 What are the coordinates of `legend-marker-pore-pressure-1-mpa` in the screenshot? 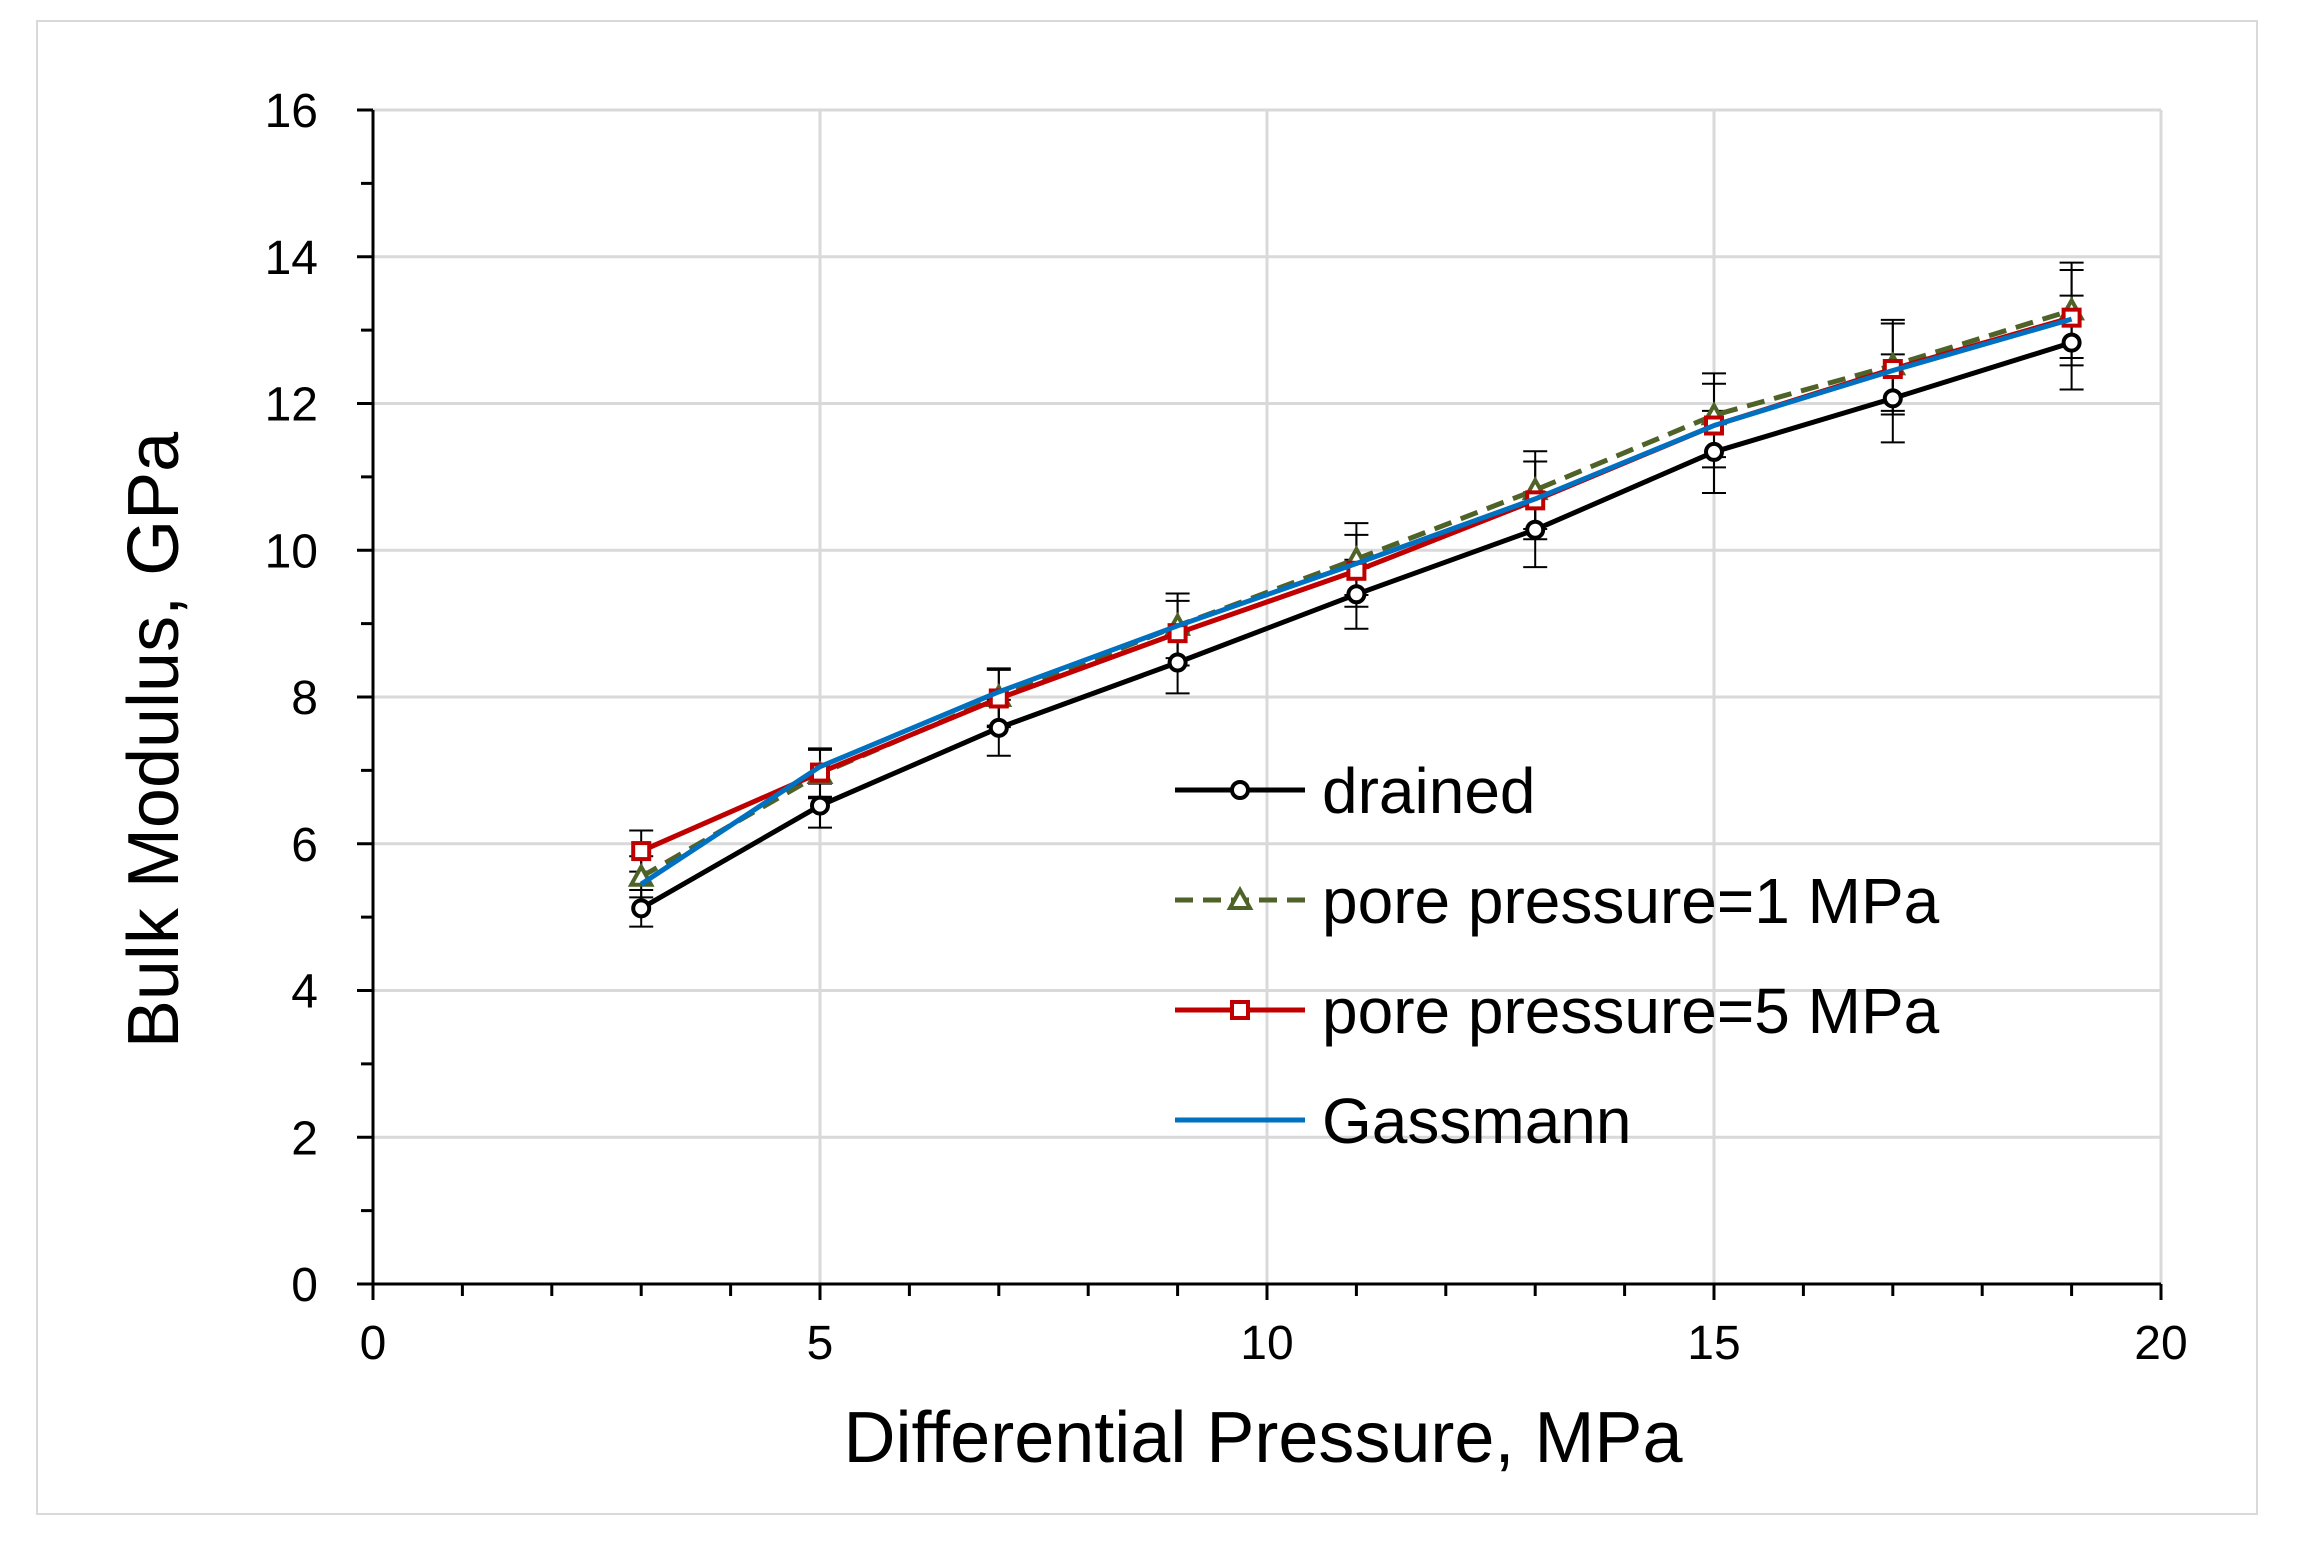 It's located at (1240, 897).